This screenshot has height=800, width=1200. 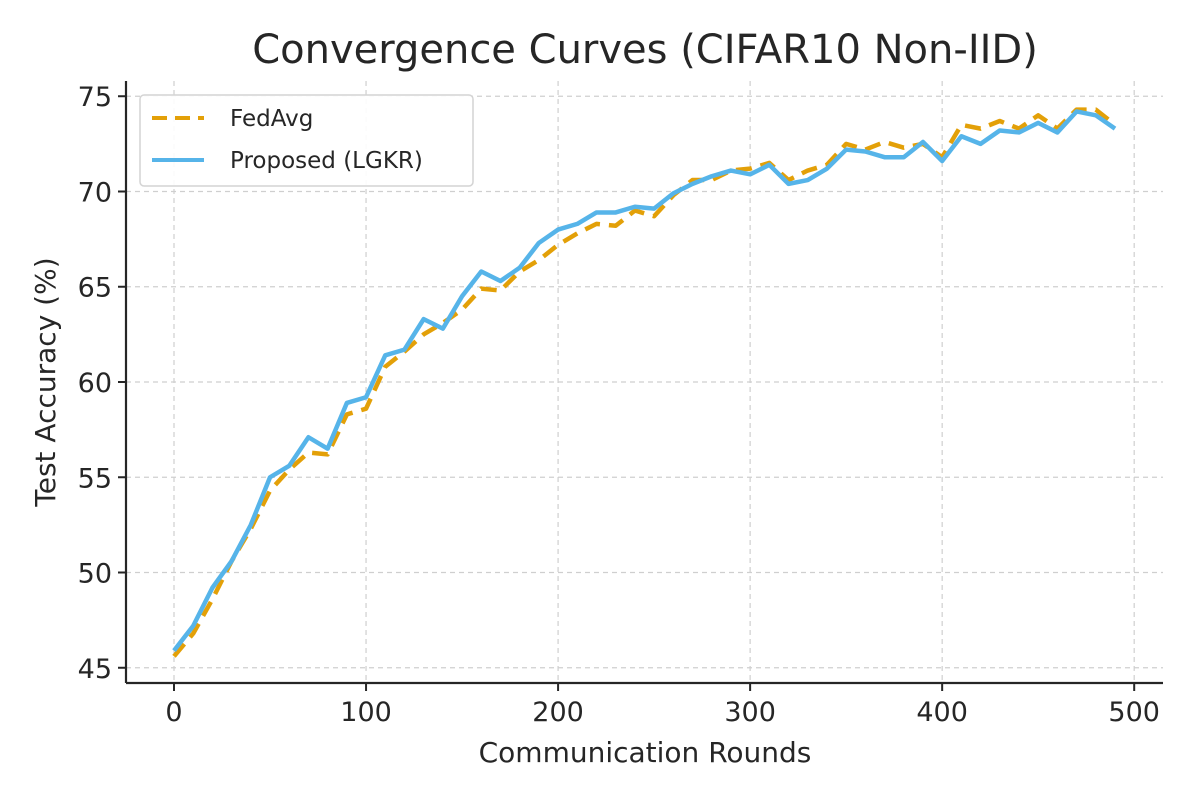 I want to click on x-tick-label: 400, so click(x=942, y=712).